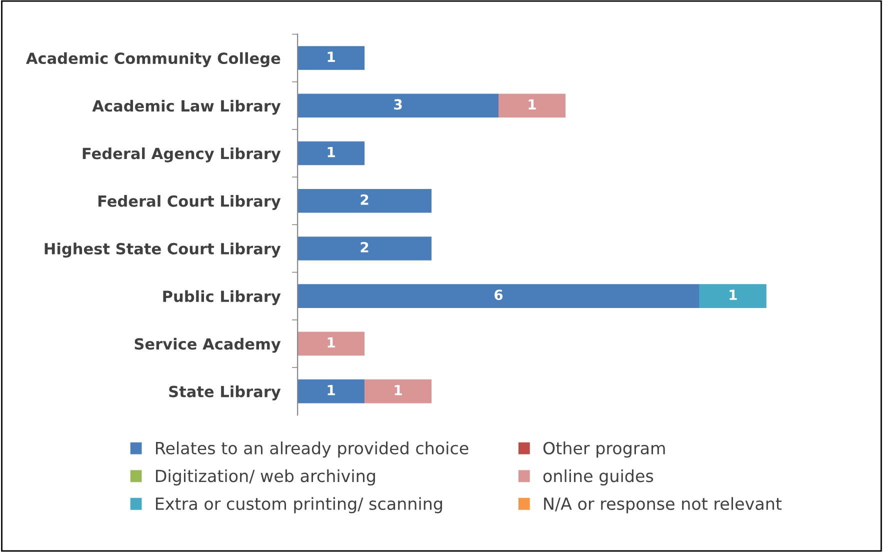  What do you see at coordinates (265, 477) in the screenshot?
I see `legend-label: Digitization/ web archiving` at bounding box center [265, 477].